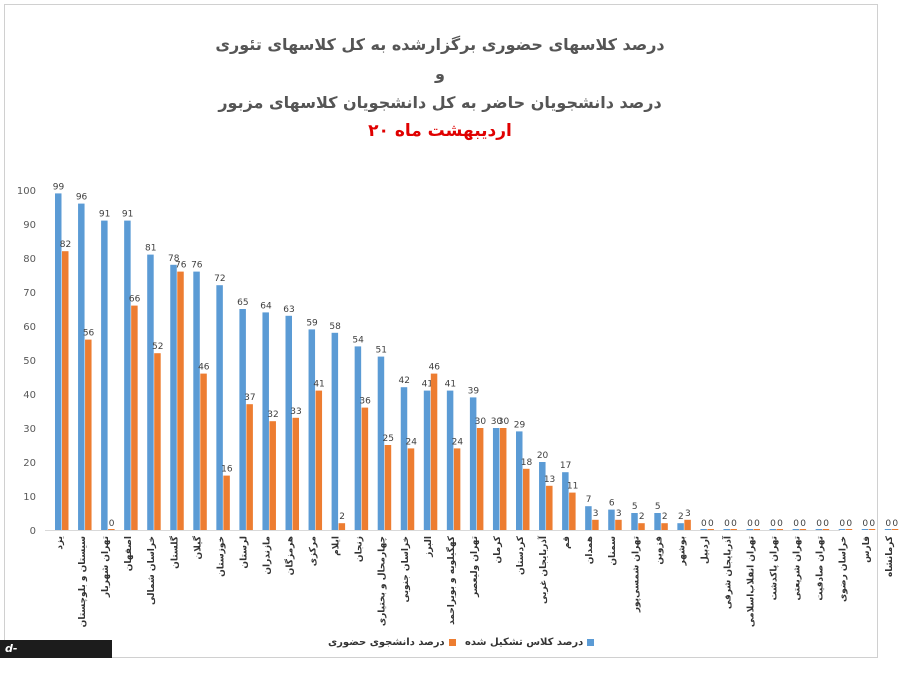 Image resolution: width=900 pixels, height=676 pixels. Describe the element at coordinates (29, 361) in the screenshot. I see `y-tick-label-5: 50` at that location.